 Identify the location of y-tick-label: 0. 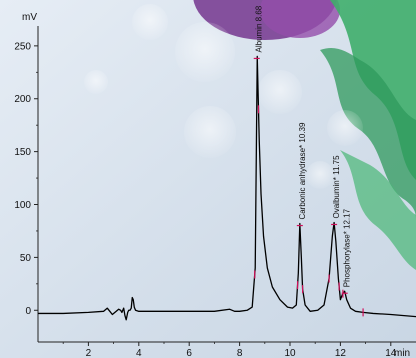
(28, 311).